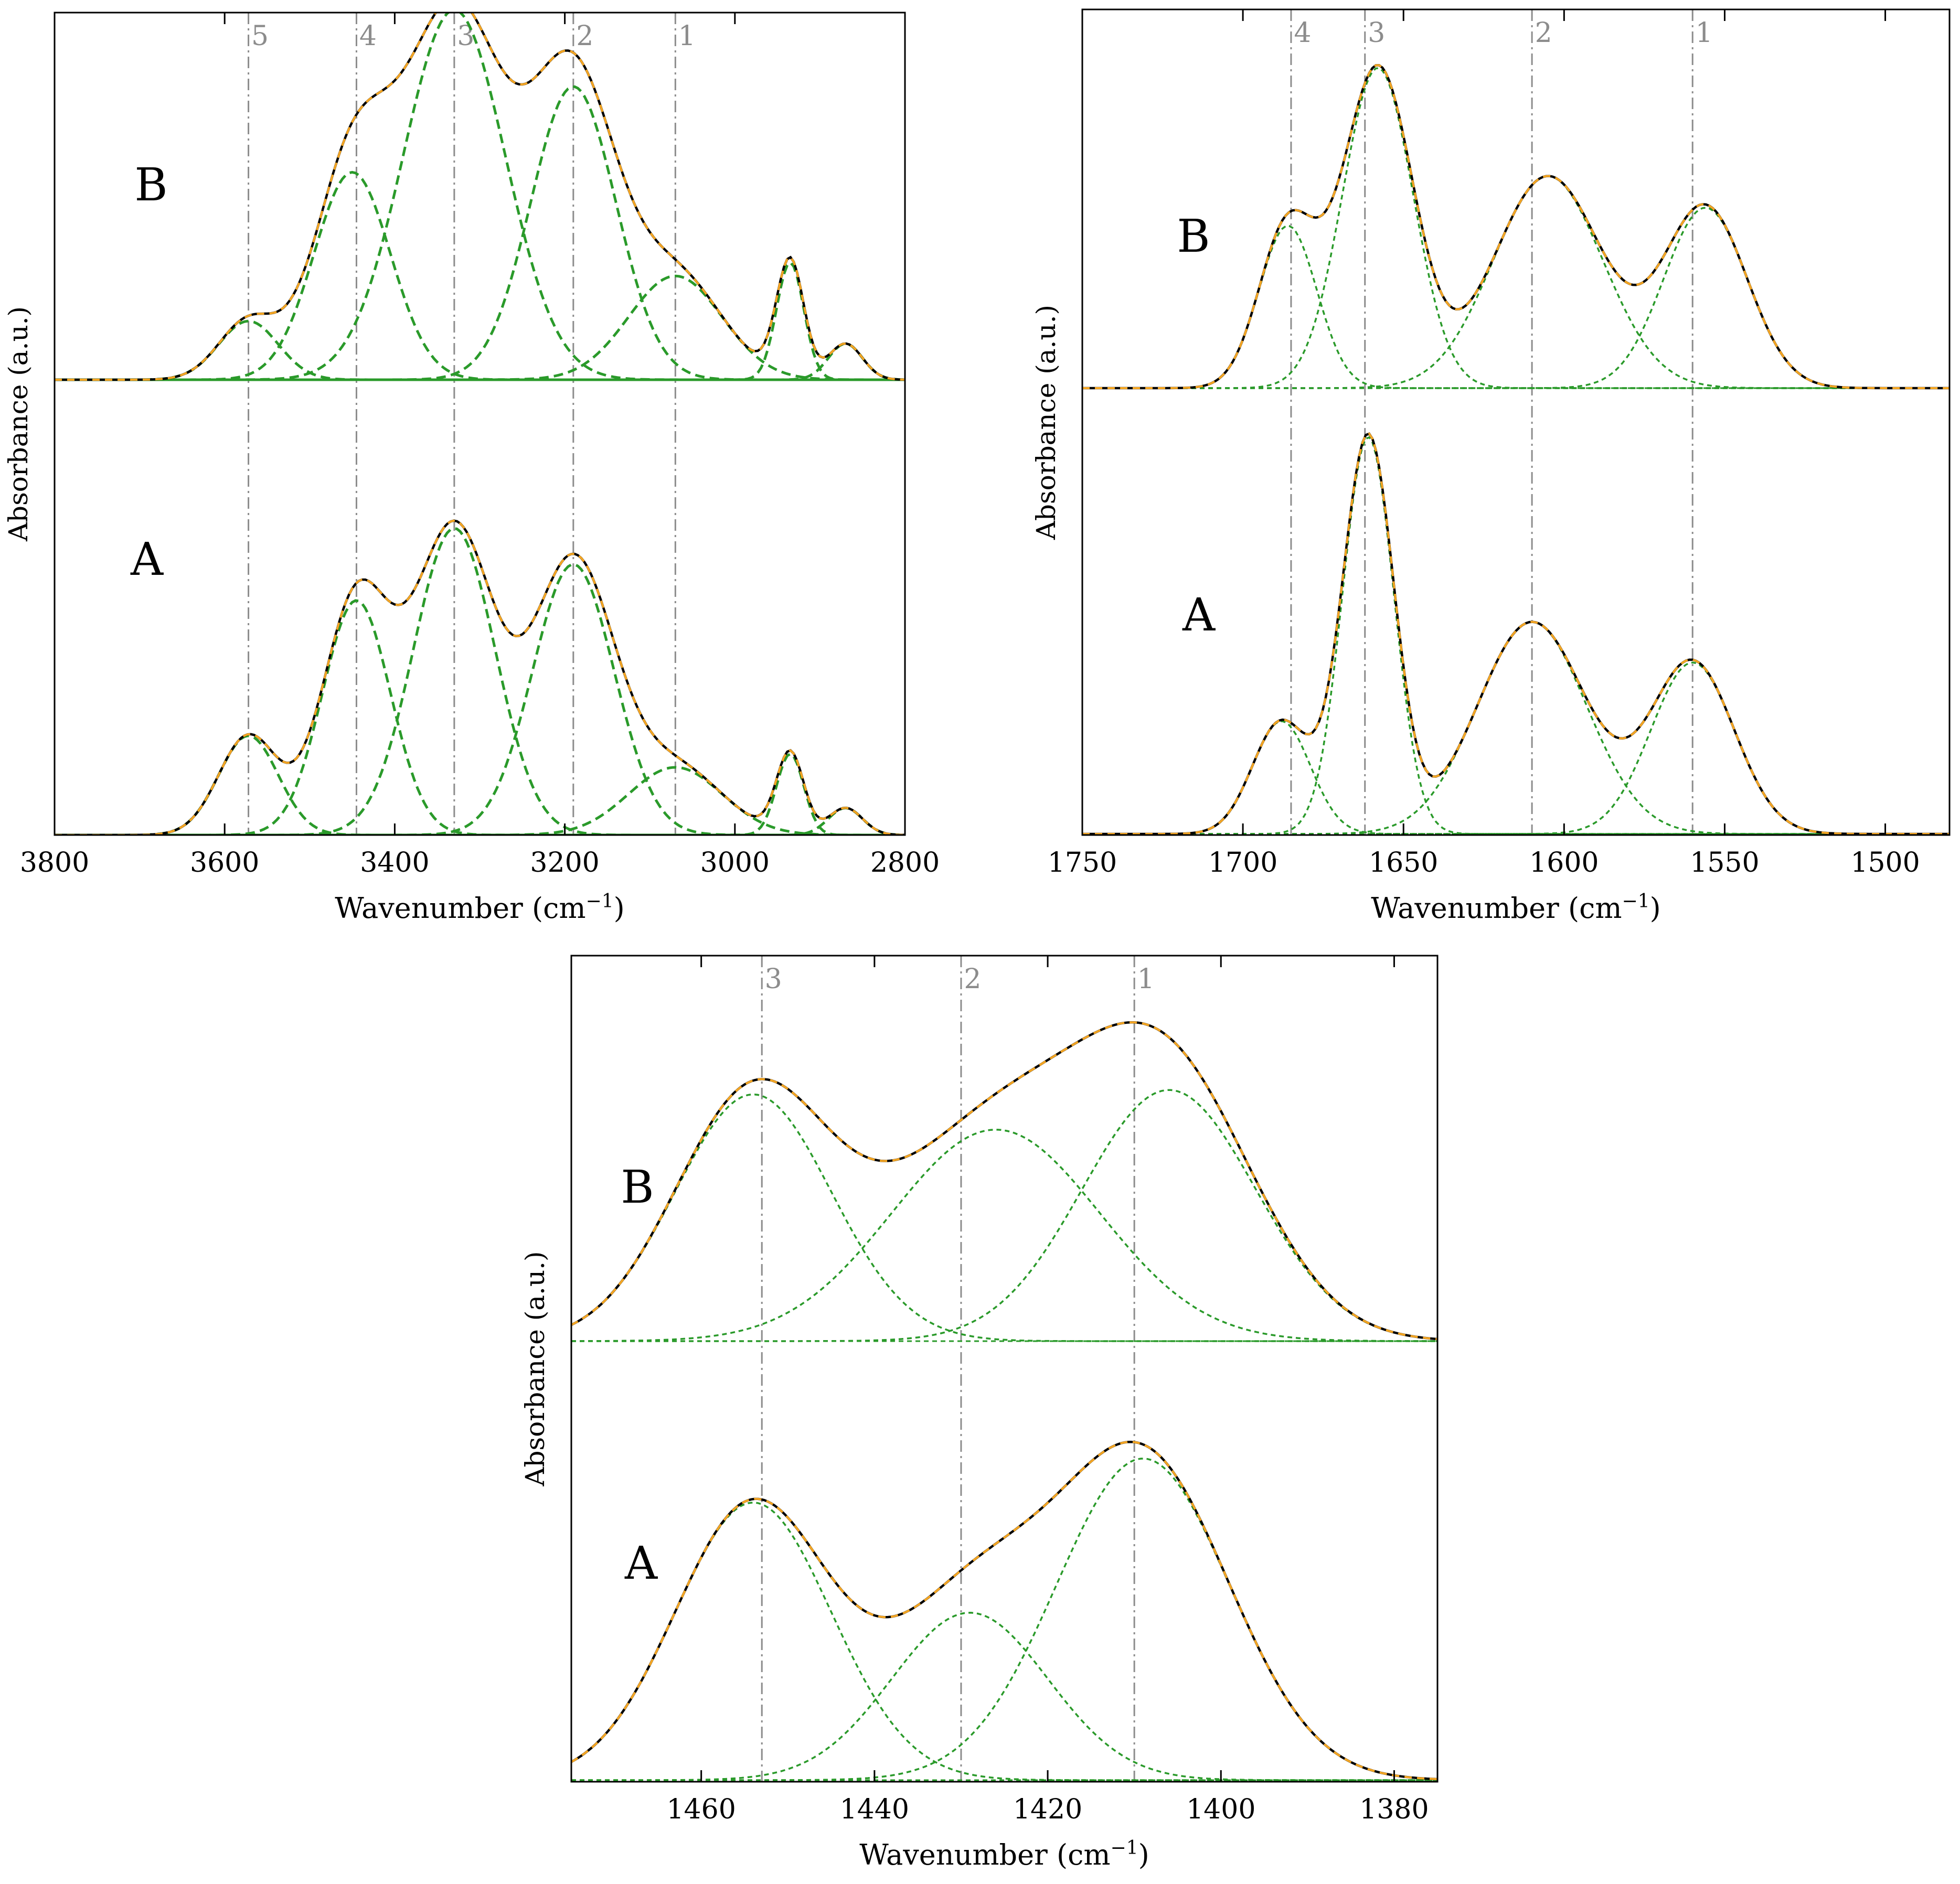 This screenshot has height=1884, width=1960. What do you see at coordinates (394, 863) in the screenshot?
I see `x-tick-label: 3400` at bounding box center [394, 863].